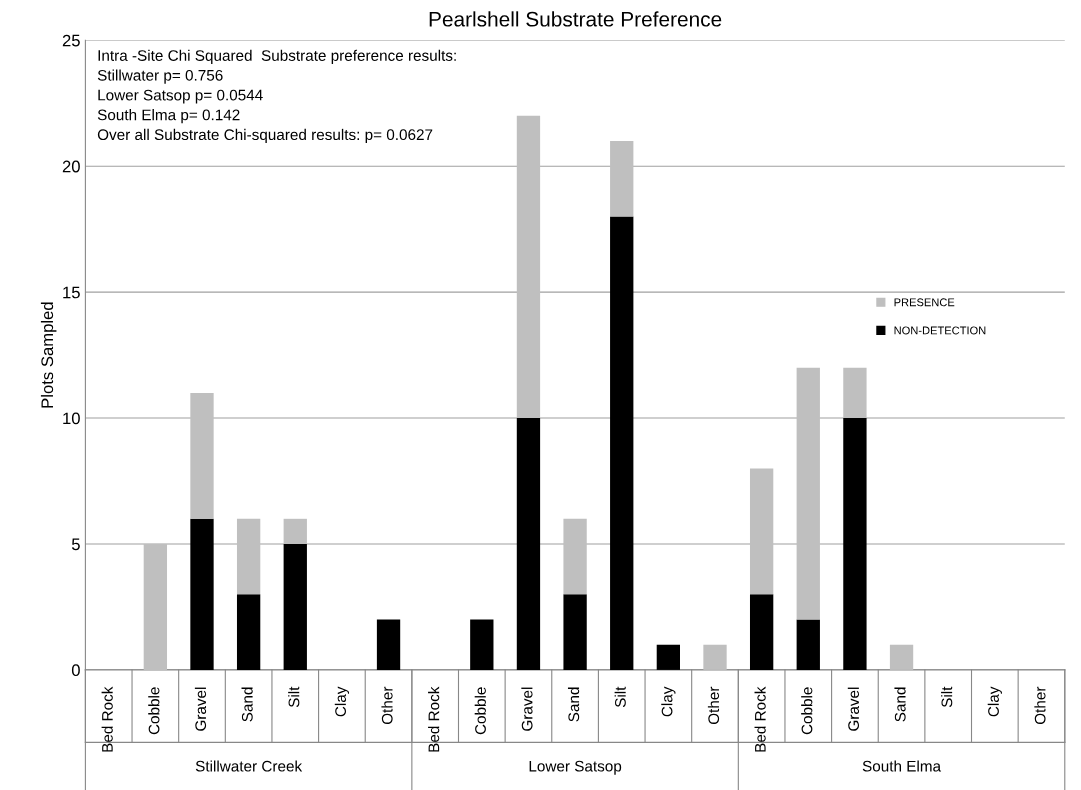 The width and height of the screenshot is (1081, 790). I want to click on y-axis-title: Plots Sampled, so click(48, 355).